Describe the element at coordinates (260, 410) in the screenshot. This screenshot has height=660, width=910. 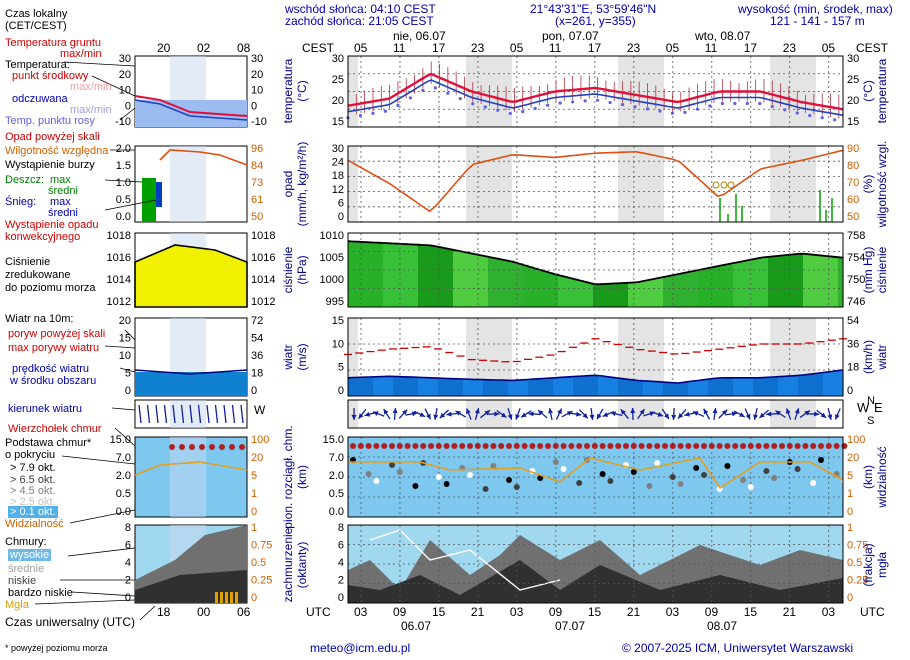
I see `legend-dir-w: W` at that location.